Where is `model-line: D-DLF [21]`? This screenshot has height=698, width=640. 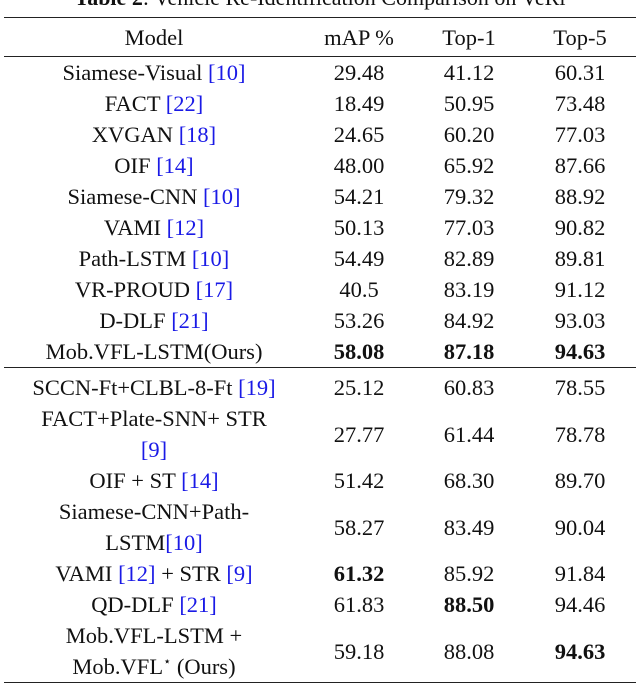
model-line: D-DLF [21] is located at coordinates (154, 320).